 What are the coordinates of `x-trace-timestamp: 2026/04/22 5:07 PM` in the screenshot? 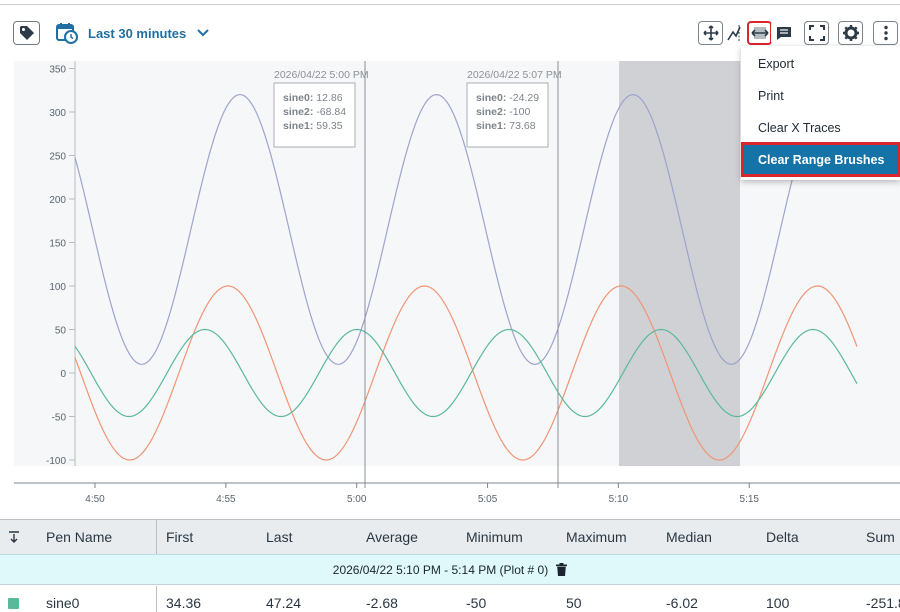 It's located at (514, 75).